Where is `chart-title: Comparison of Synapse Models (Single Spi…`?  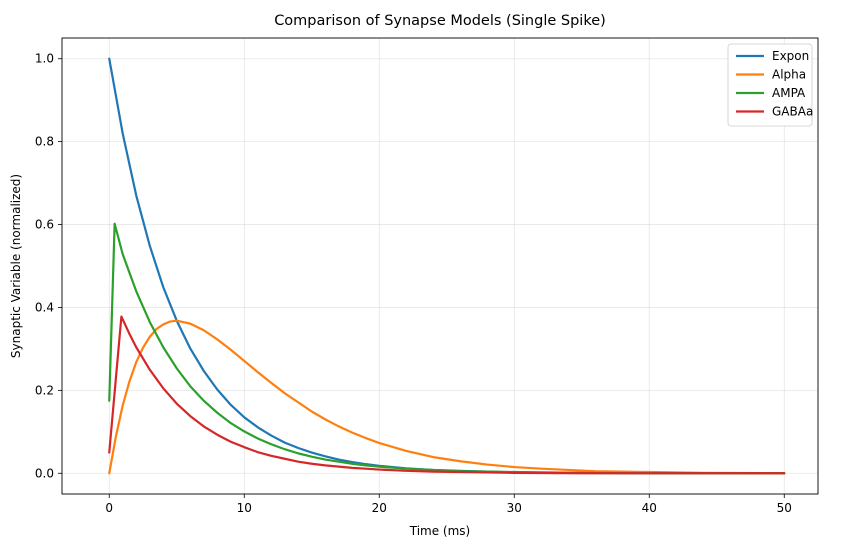
chart-title: Comparison of Synapse Models (Single Spi… is located at coordinates (440, 21).